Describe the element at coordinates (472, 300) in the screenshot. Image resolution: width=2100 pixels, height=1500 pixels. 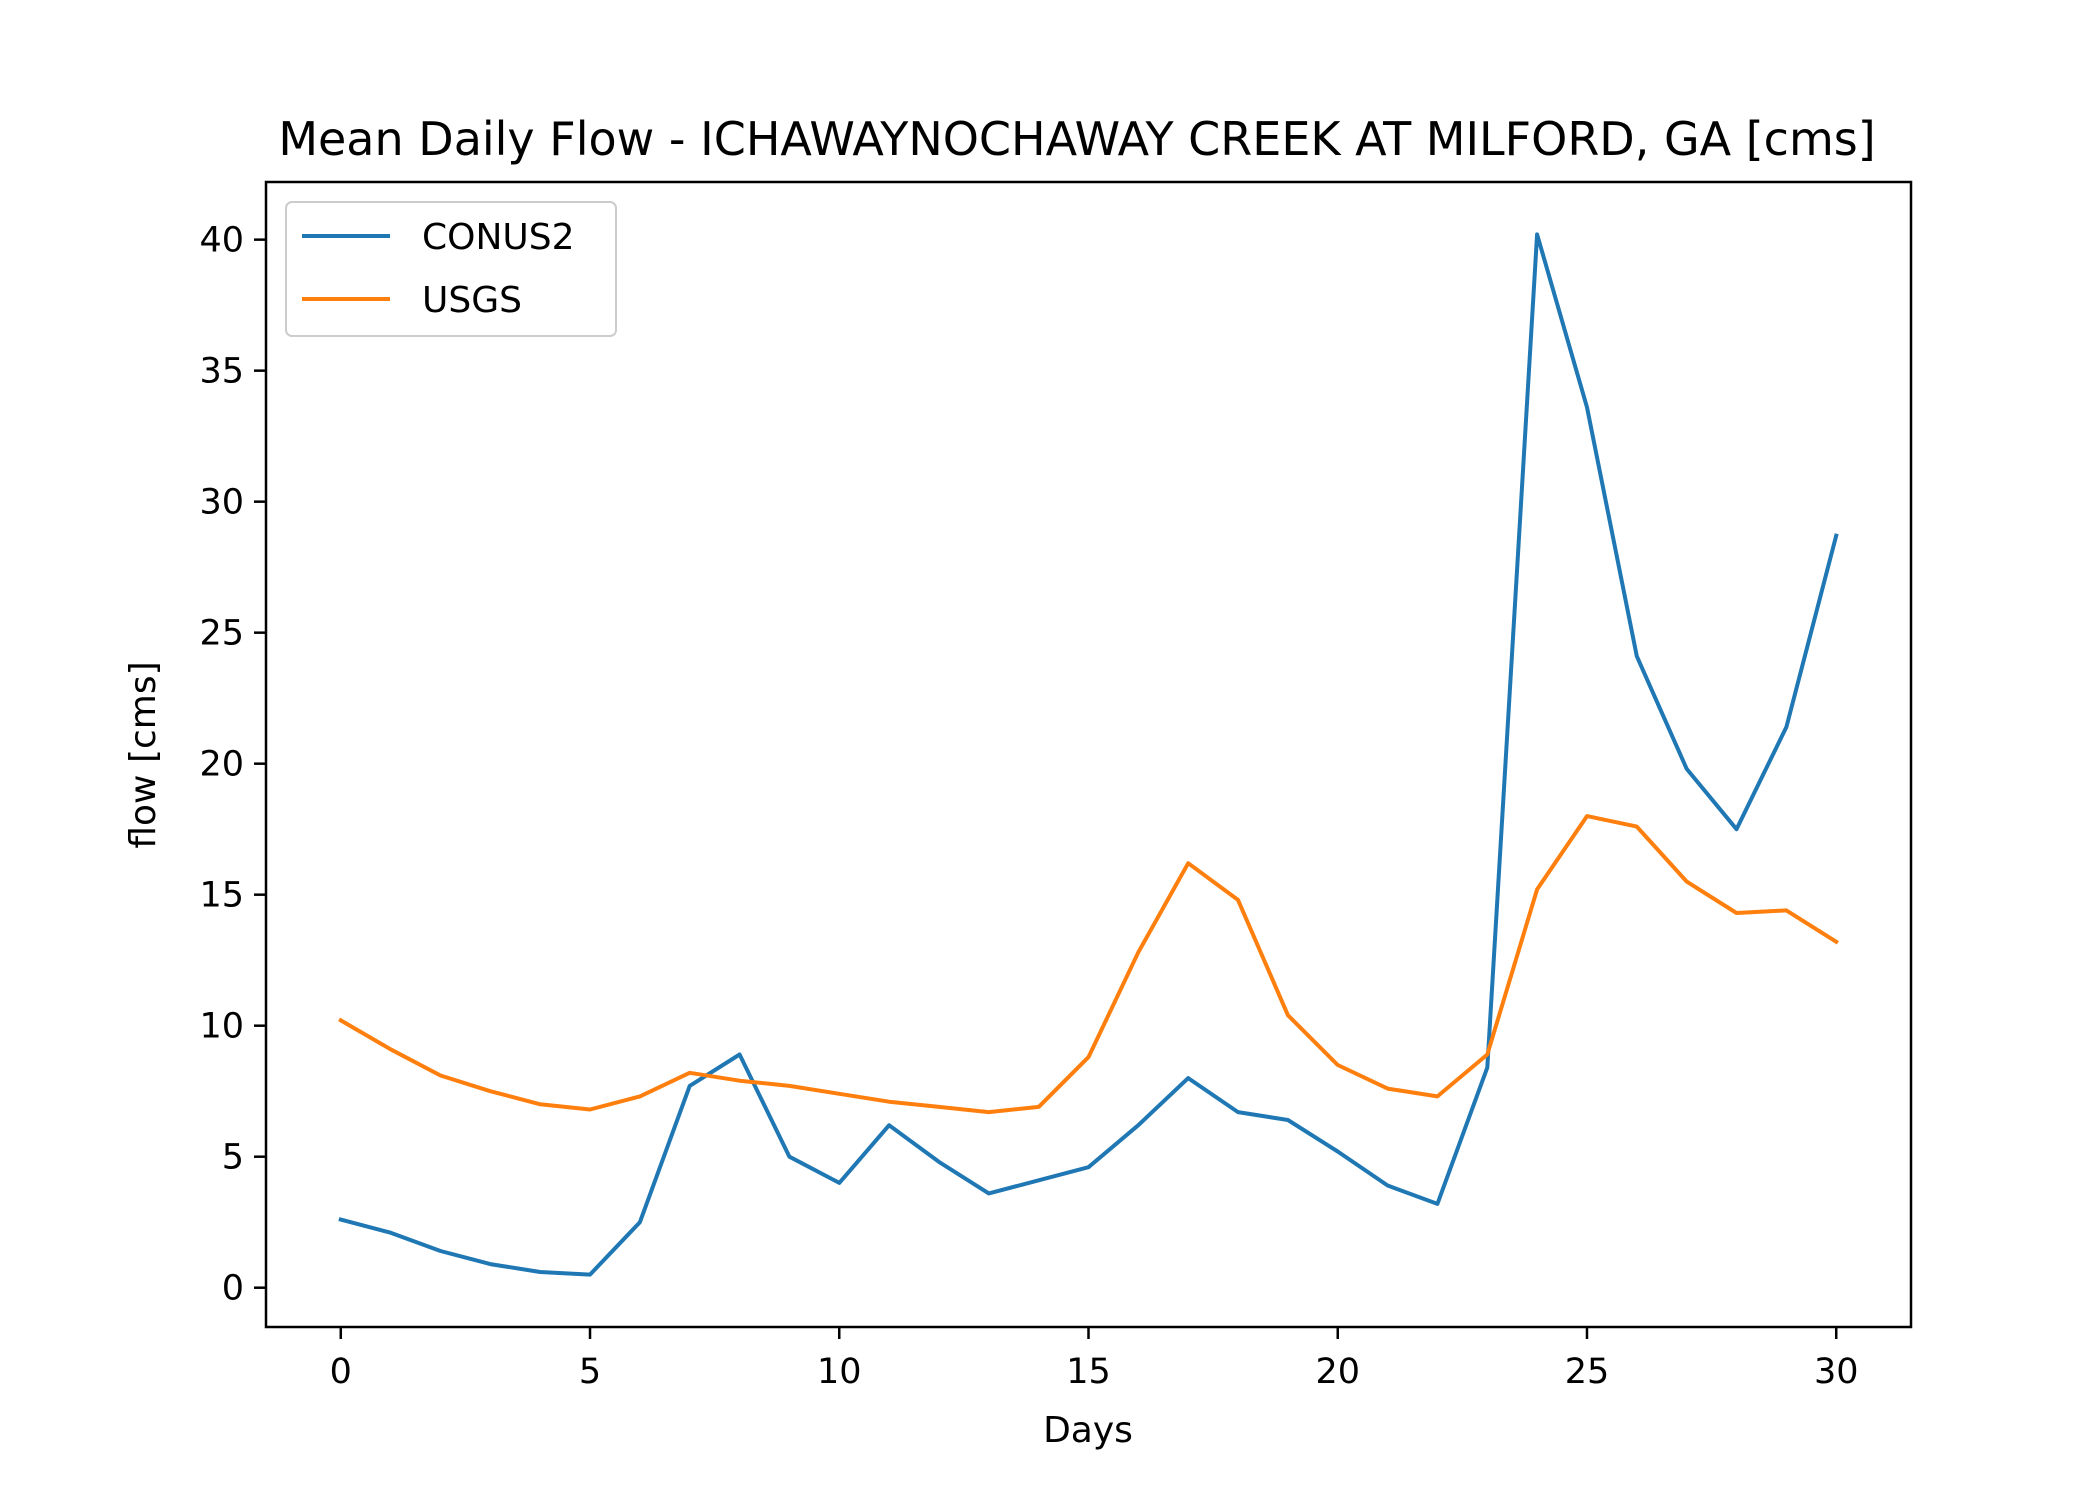
I see `legend-label-usgs: USGS` at that location.